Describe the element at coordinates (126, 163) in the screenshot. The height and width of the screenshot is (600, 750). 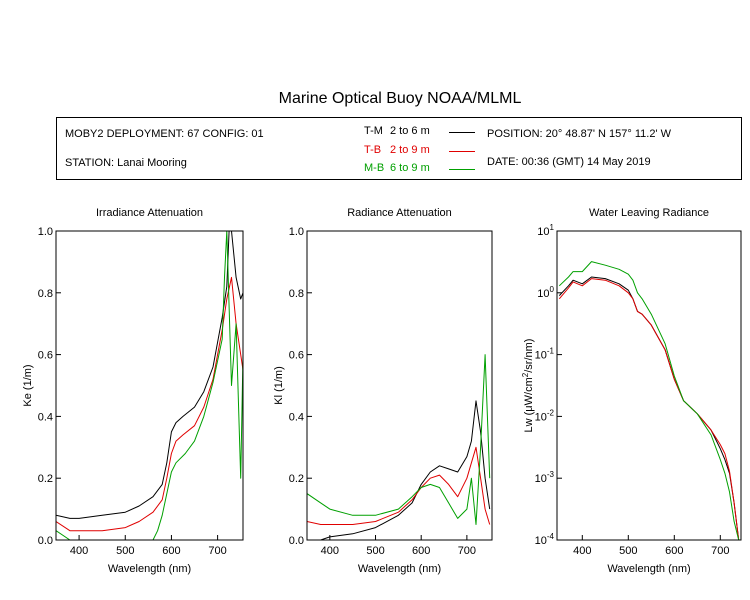
I see `station-text: STATION: Lanai Mooring` at that location.